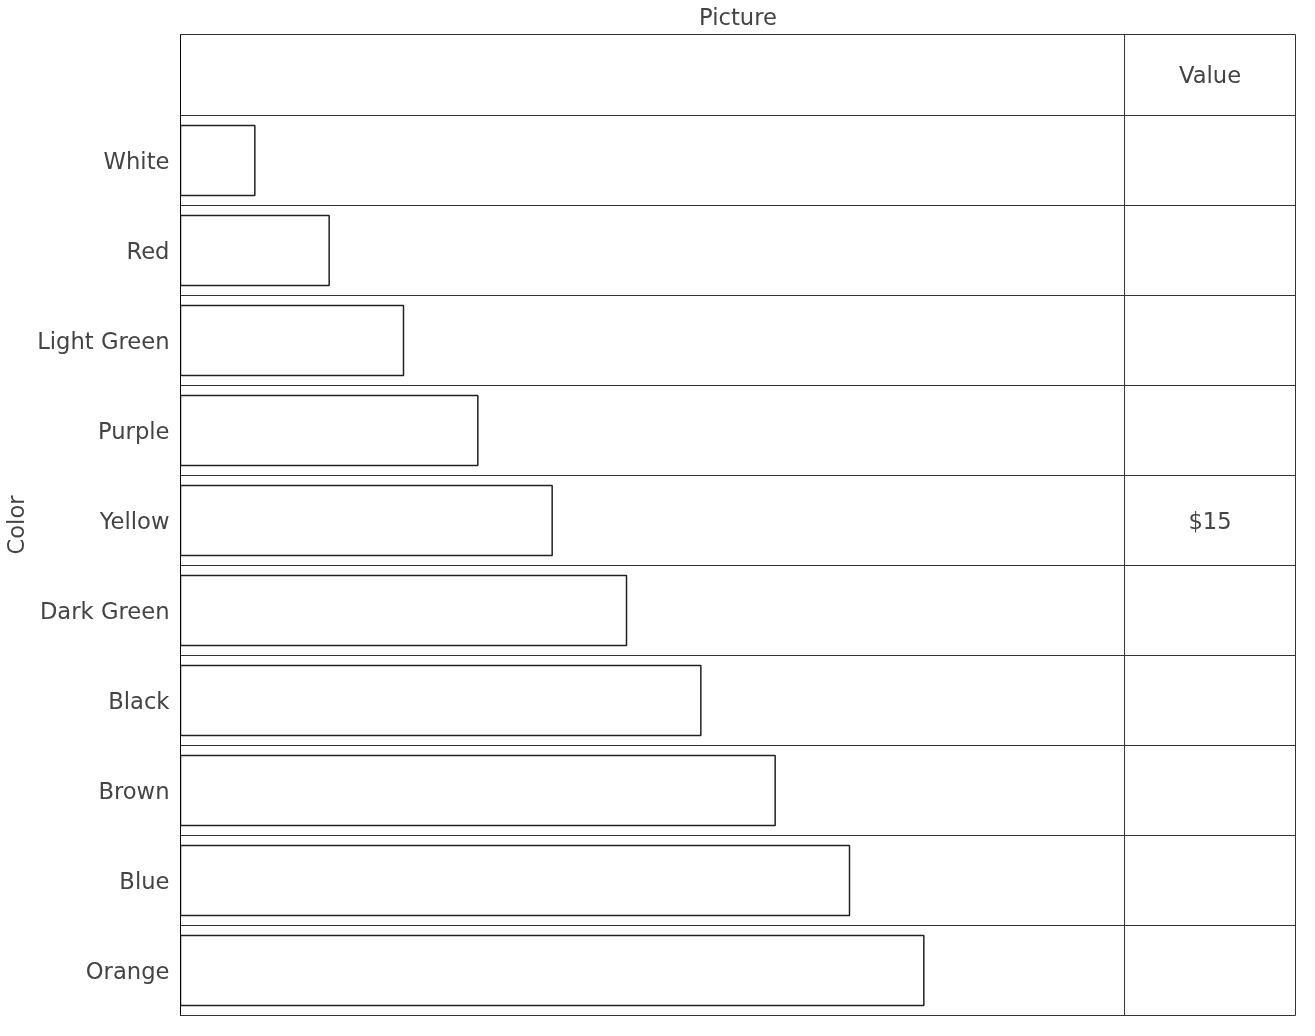 The height and width of the screenshot is (1036, 1315). Describe the element at coordinates (136, 160) in the screenshot. I see `y-tick-label: White` at that location.